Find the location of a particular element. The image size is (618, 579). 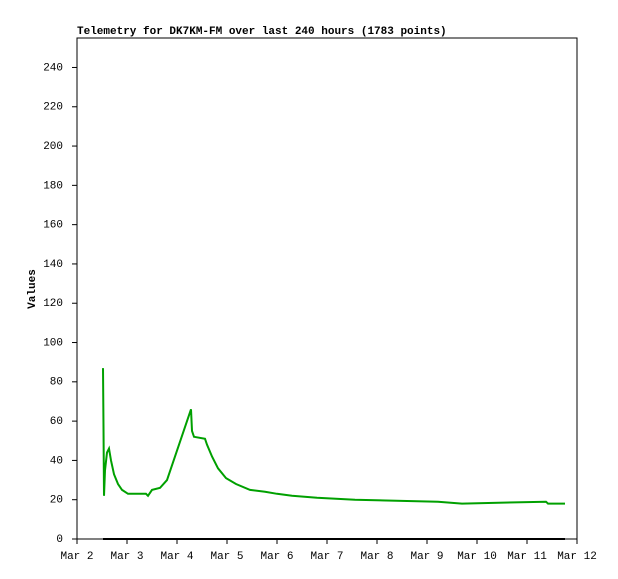

x-tick-label: Mar 3 is located at coordinates (126, 557).